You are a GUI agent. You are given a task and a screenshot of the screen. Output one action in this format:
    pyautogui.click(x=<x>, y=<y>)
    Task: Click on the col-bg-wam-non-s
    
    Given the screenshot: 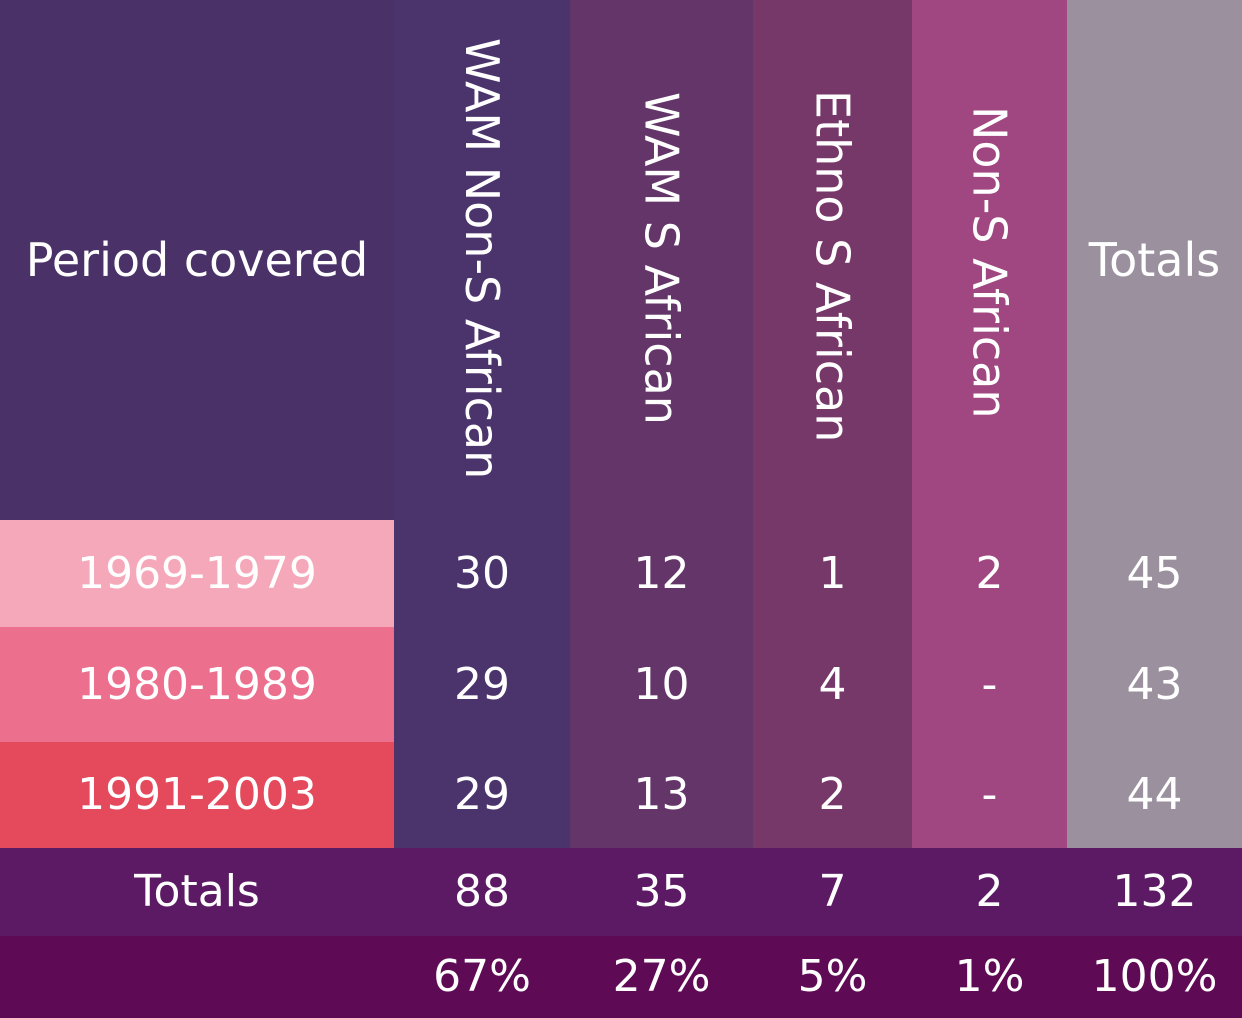 What is the action you would take?
    pyautogui.click(x=482, y=424)
    